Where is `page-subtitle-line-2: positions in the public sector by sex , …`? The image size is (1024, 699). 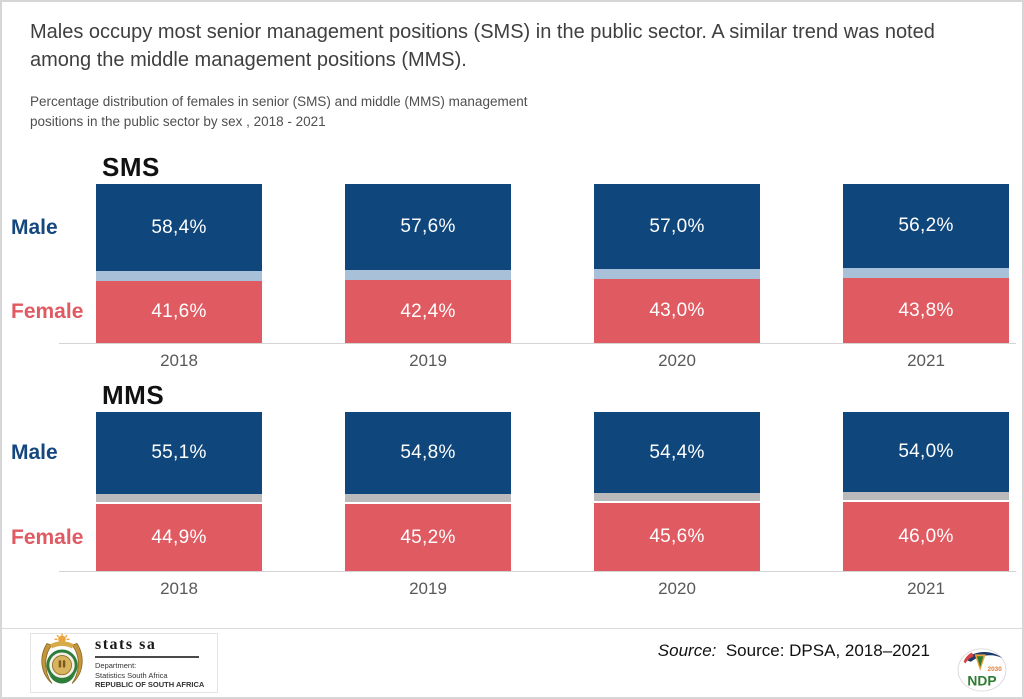
page-subtitle-line-2: positions in the public sector by sex , … is located at coordinates (178, 122).